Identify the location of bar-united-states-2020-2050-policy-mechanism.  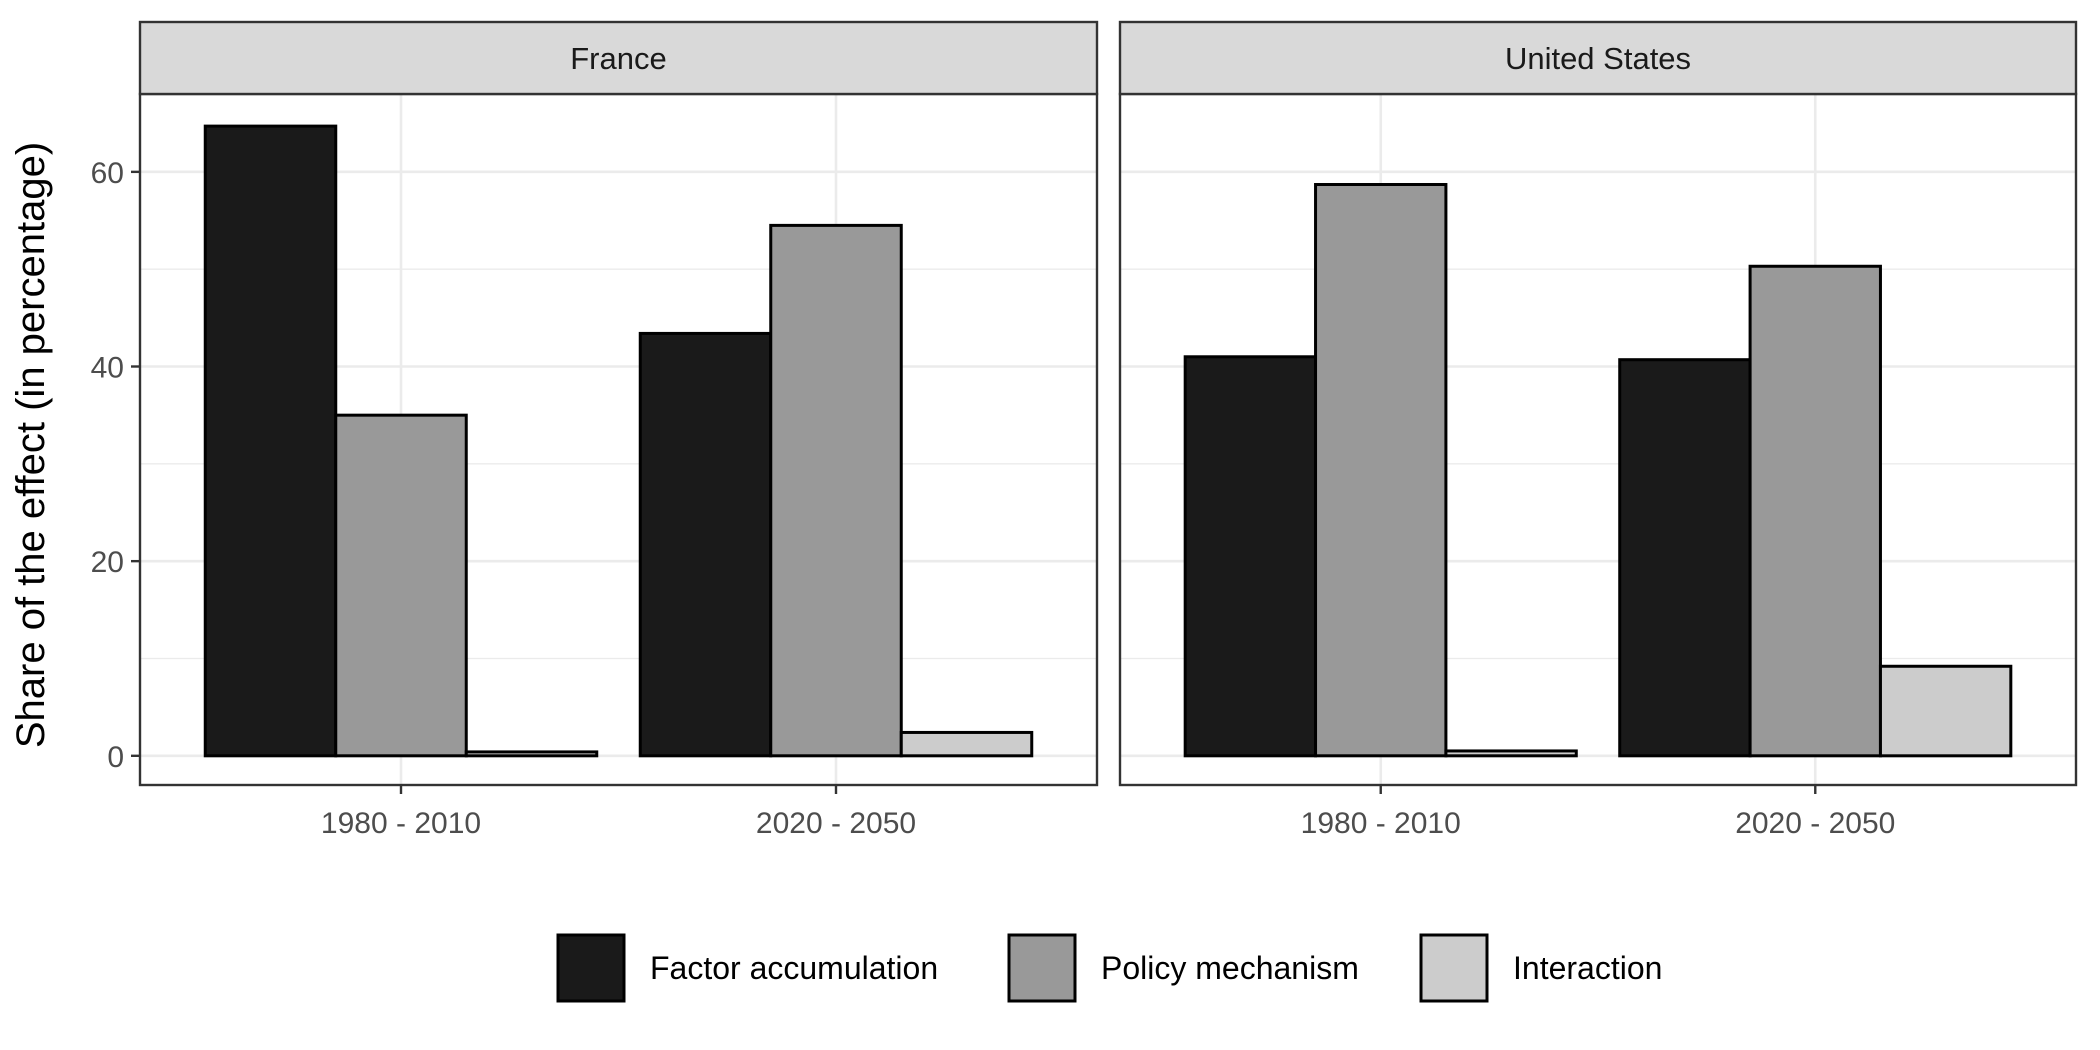
(1815, 511).